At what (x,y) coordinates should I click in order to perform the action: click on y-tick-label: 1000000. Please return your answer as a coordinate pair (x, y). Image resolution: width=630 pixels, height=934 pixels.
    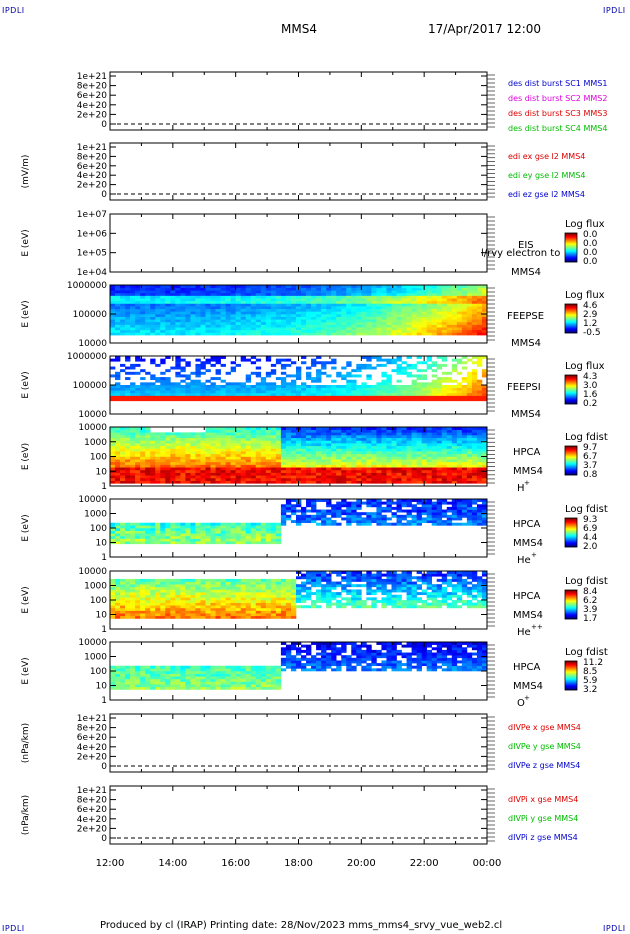
    Looking at the image, I should click on (87, 357).